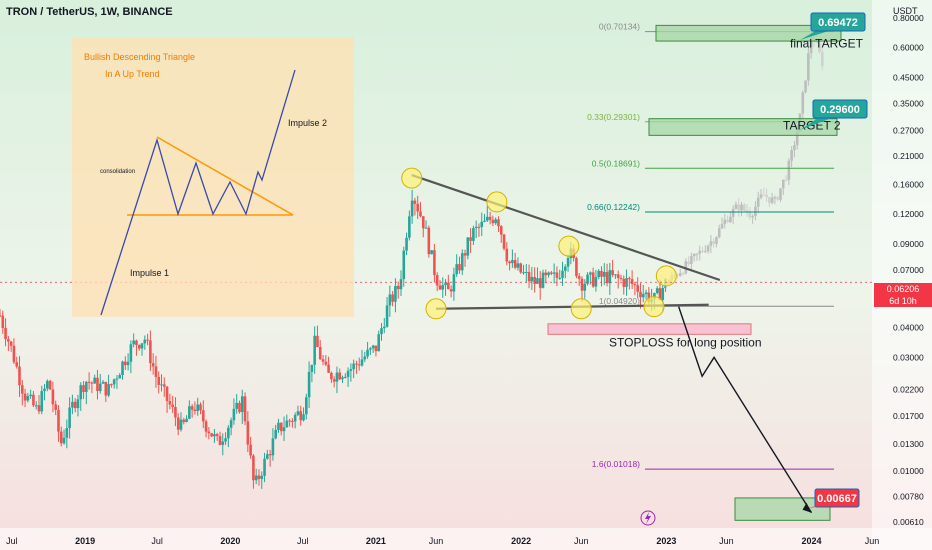 The image size is (932, 550). I want to click on bear-arrow-head, so click(807, 507).